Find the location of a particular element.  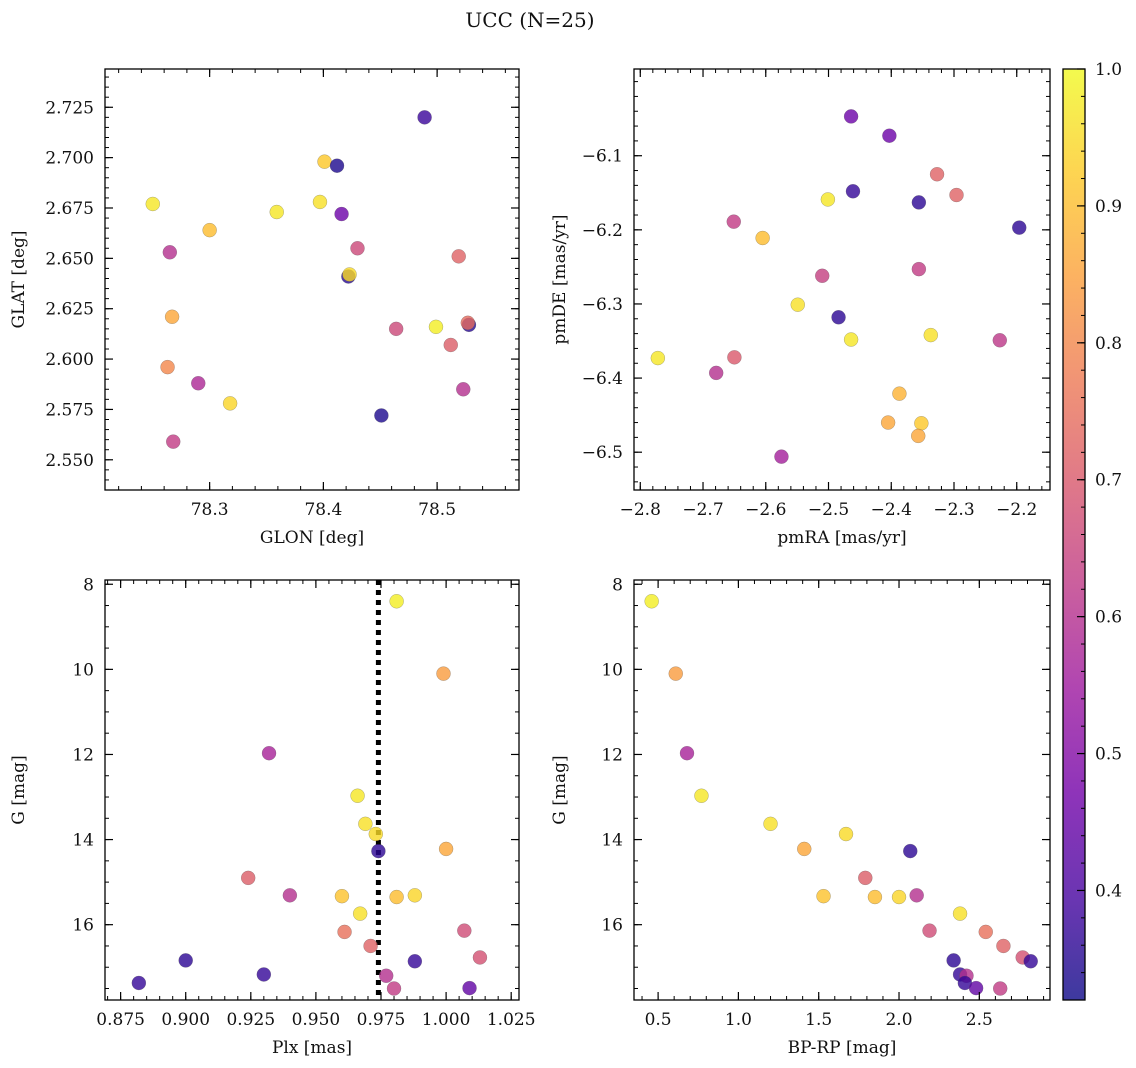

x-axis-label: BP-RP [mag] is located at coordinates (842, 1048).